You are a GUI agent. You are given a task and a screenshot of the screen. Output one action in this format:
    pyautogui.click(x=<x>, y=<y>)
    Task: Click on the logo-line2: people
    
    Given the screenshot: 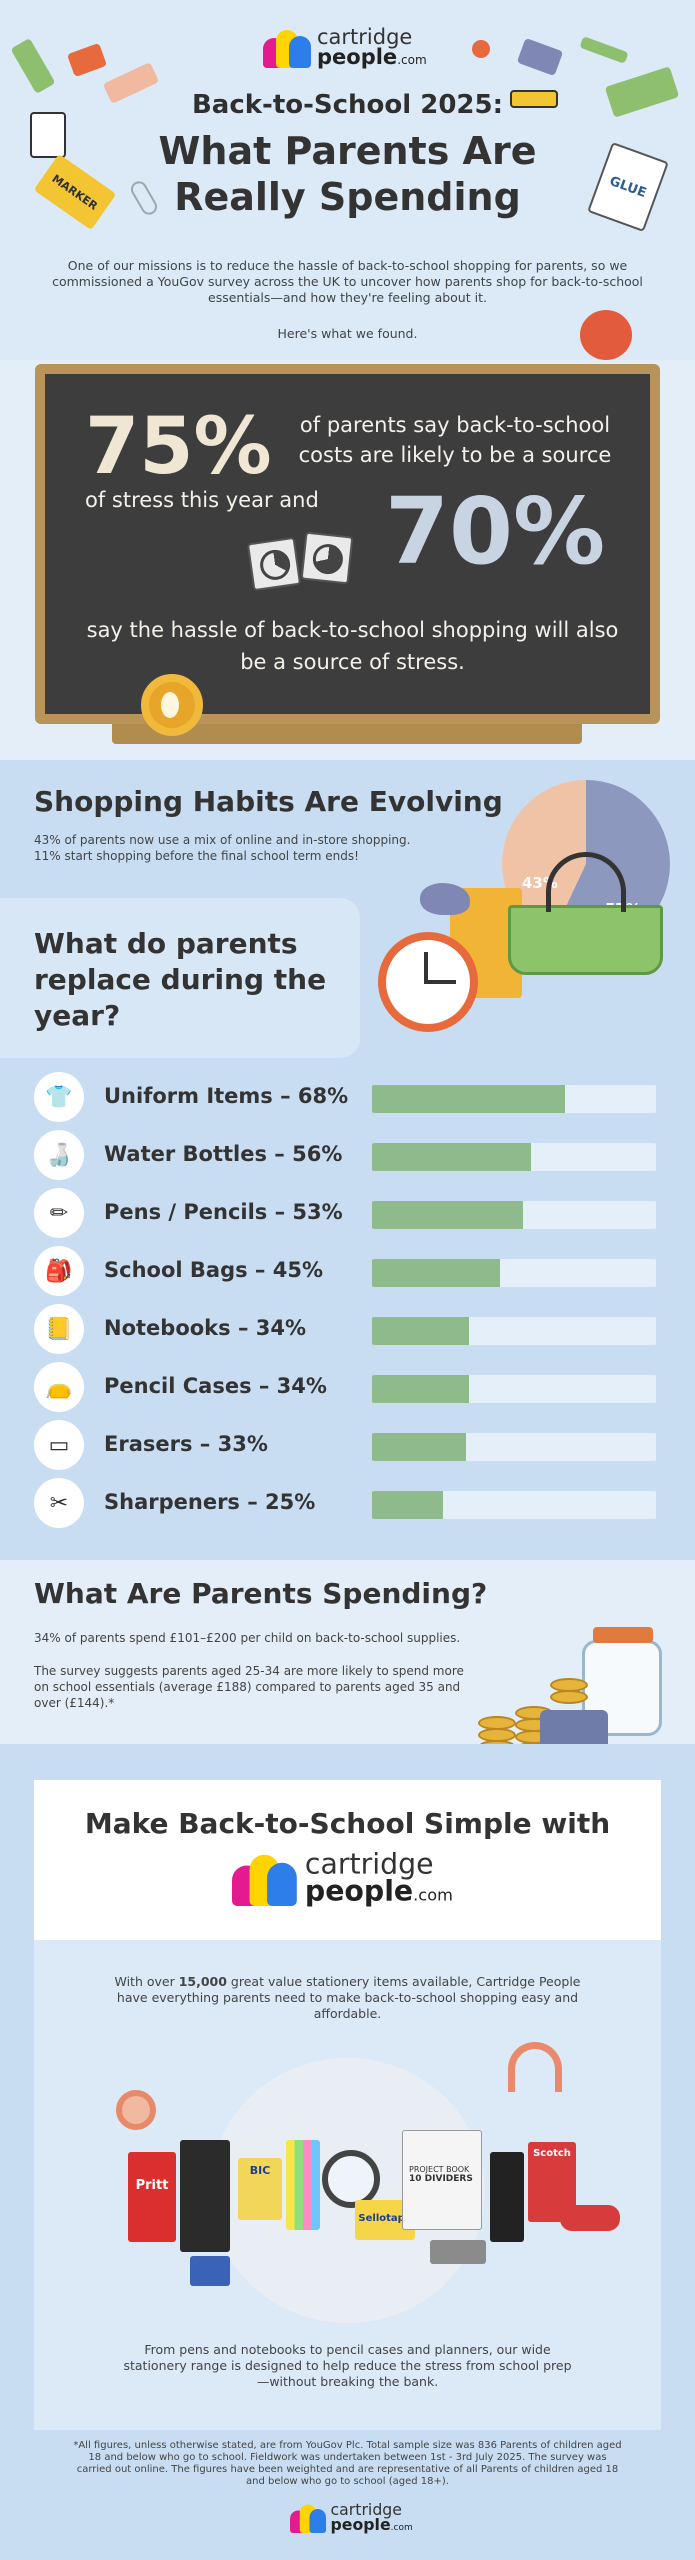 What is the action you would take?
    pyautogui.click(x=357, y=57)
    